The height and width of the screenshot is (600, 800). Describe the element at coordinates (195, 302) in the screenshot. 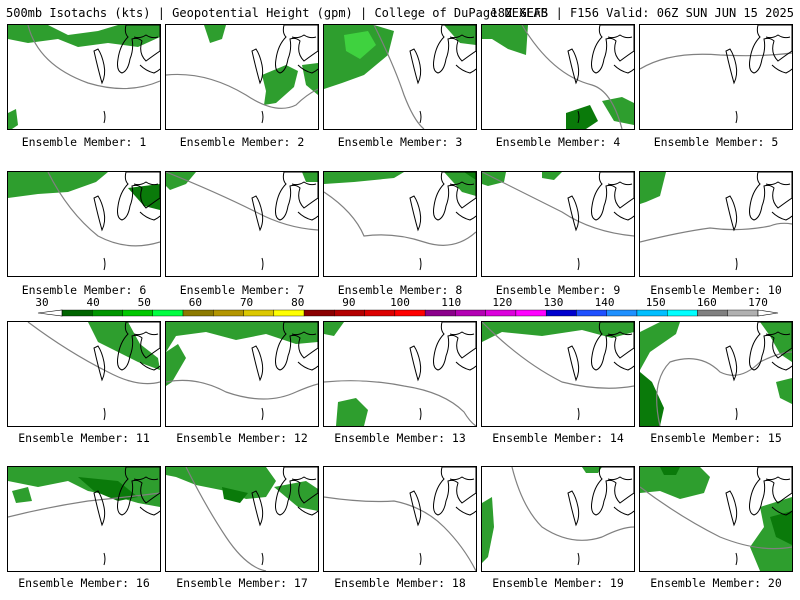

I see `colorbar-tick-label: 60` at that location.